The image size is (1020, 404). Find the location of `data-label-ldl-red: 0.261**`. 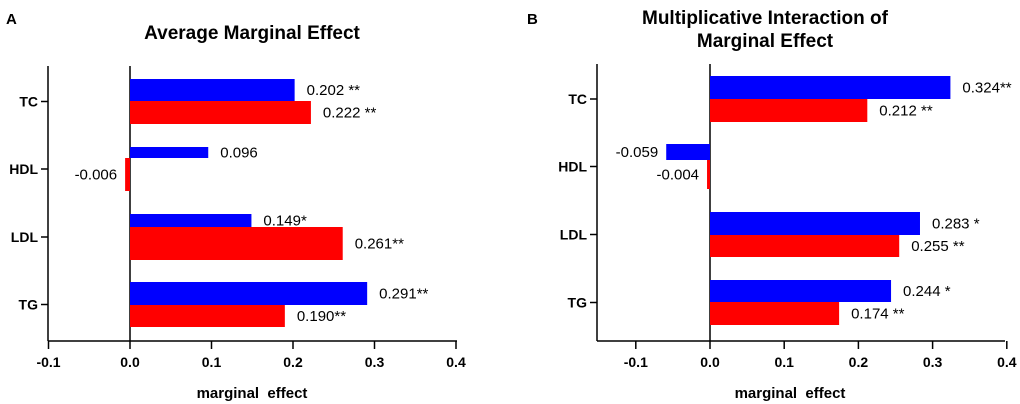

data-label-ldl-red: 0.261** is located at coordinates (379, 244).